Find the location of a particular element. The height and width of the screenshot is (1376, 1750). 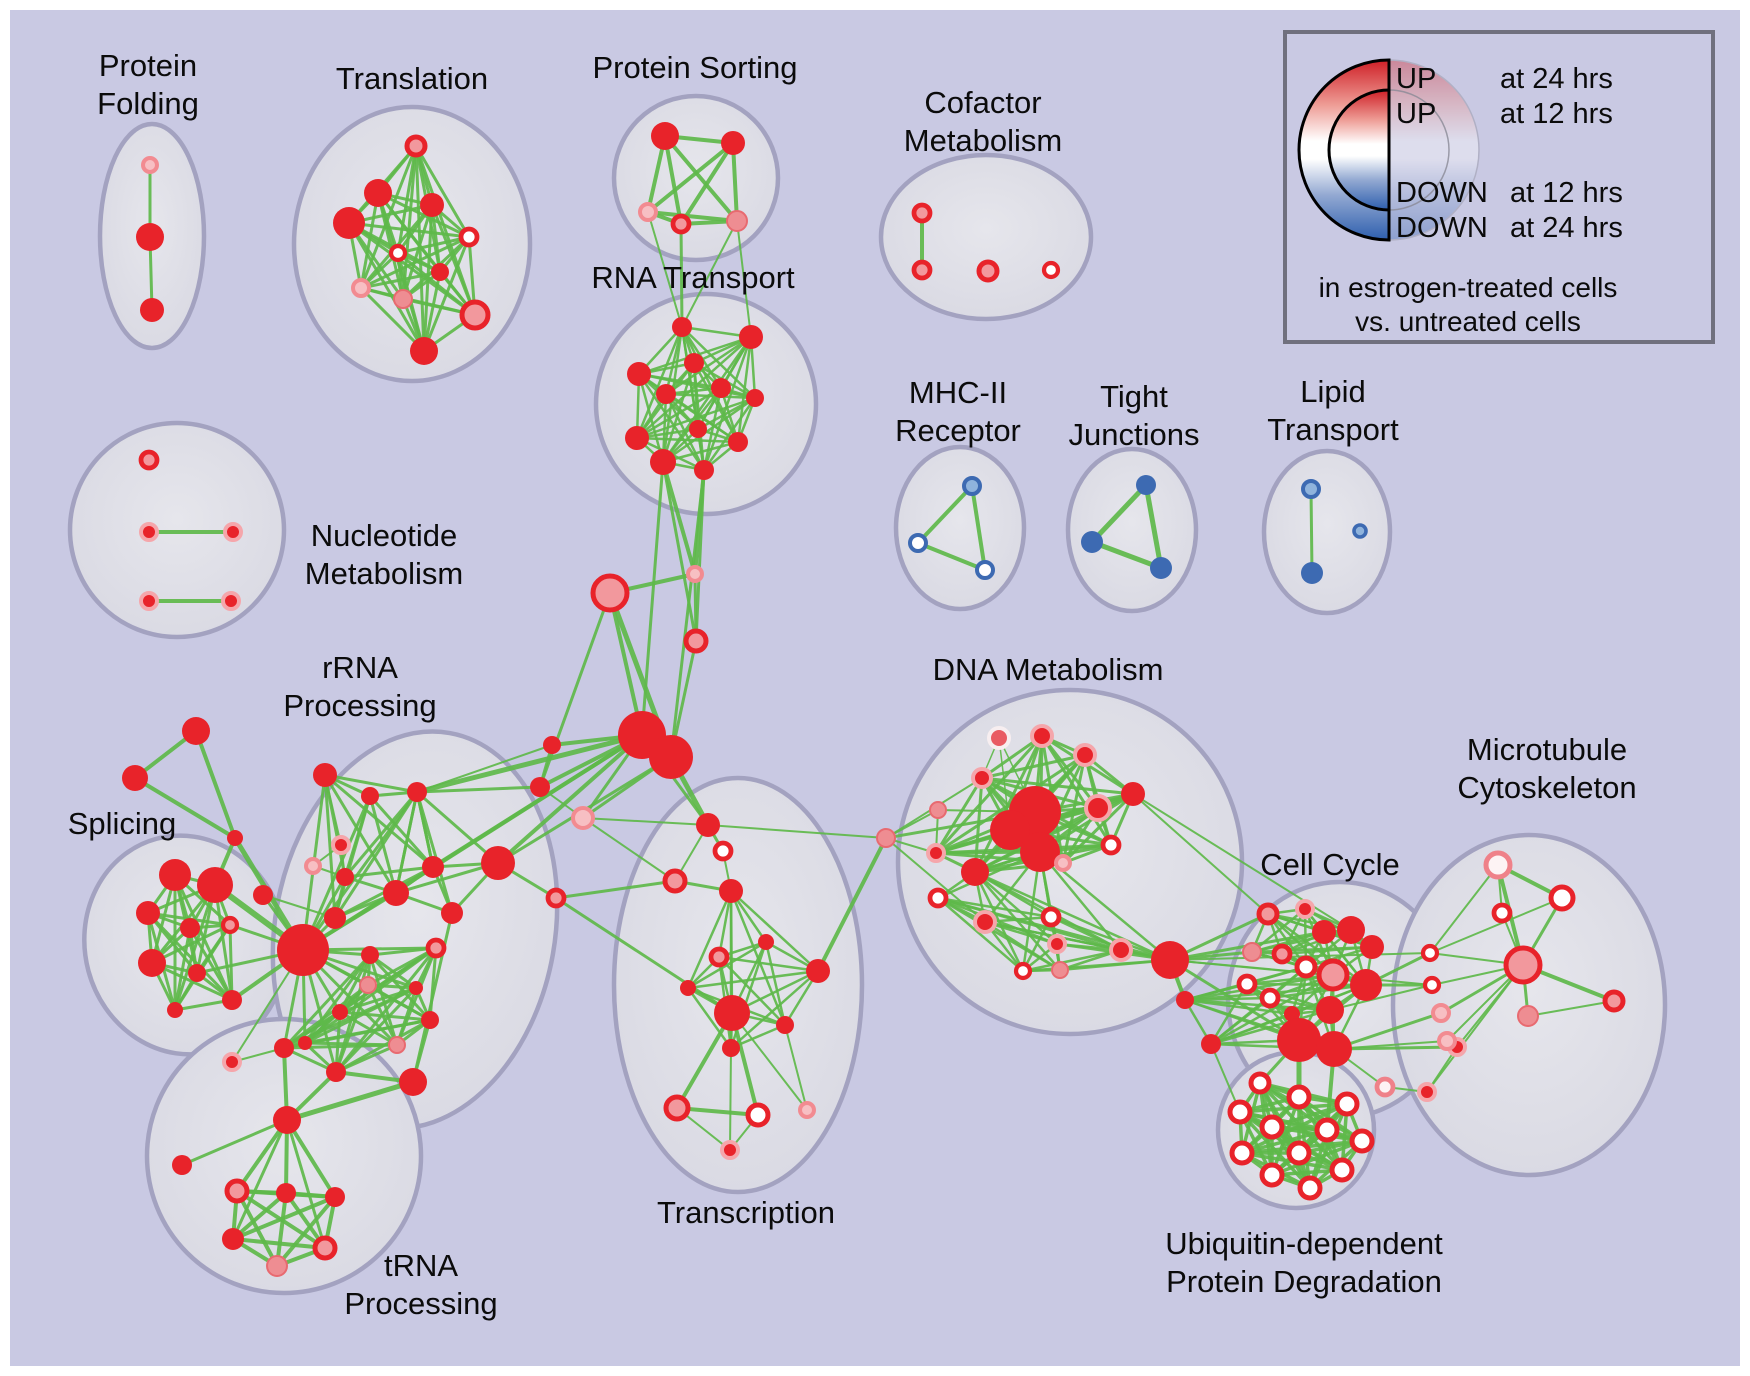

cluster-label-nucleotide-metabolism: Nucleotide Metabolism is located at coordinates (384, 554).